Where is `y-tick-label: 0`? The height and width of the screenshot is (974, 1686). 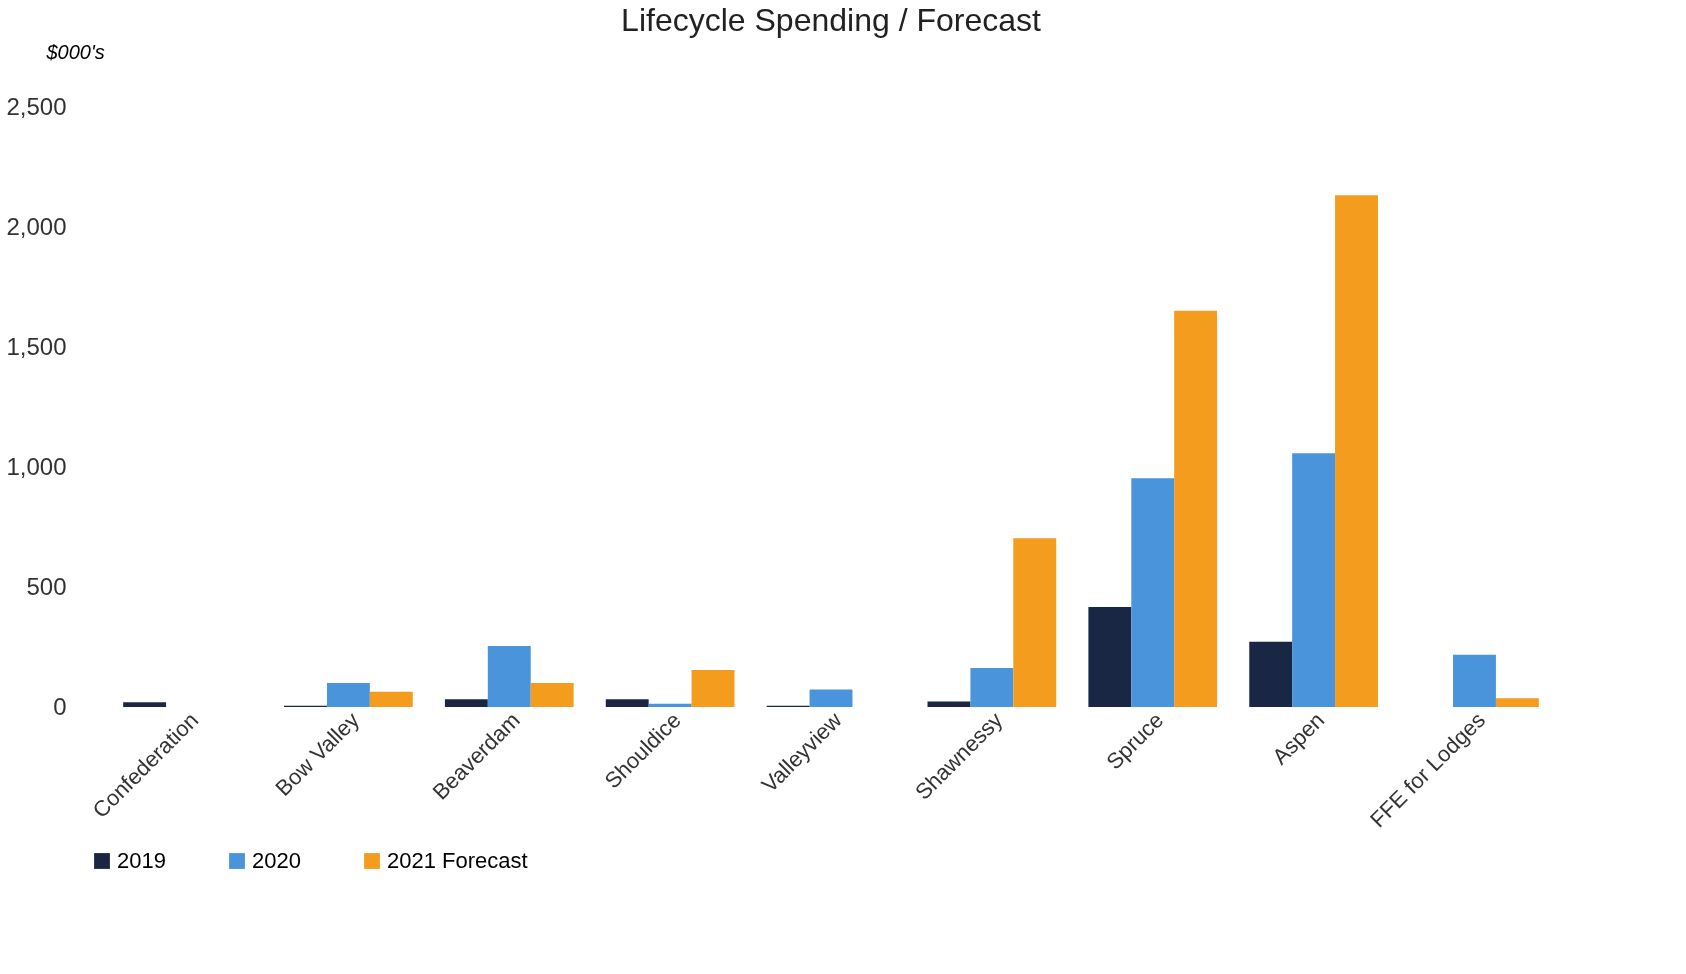 y-tick-label: 0 is located at coordinates (60, 706).